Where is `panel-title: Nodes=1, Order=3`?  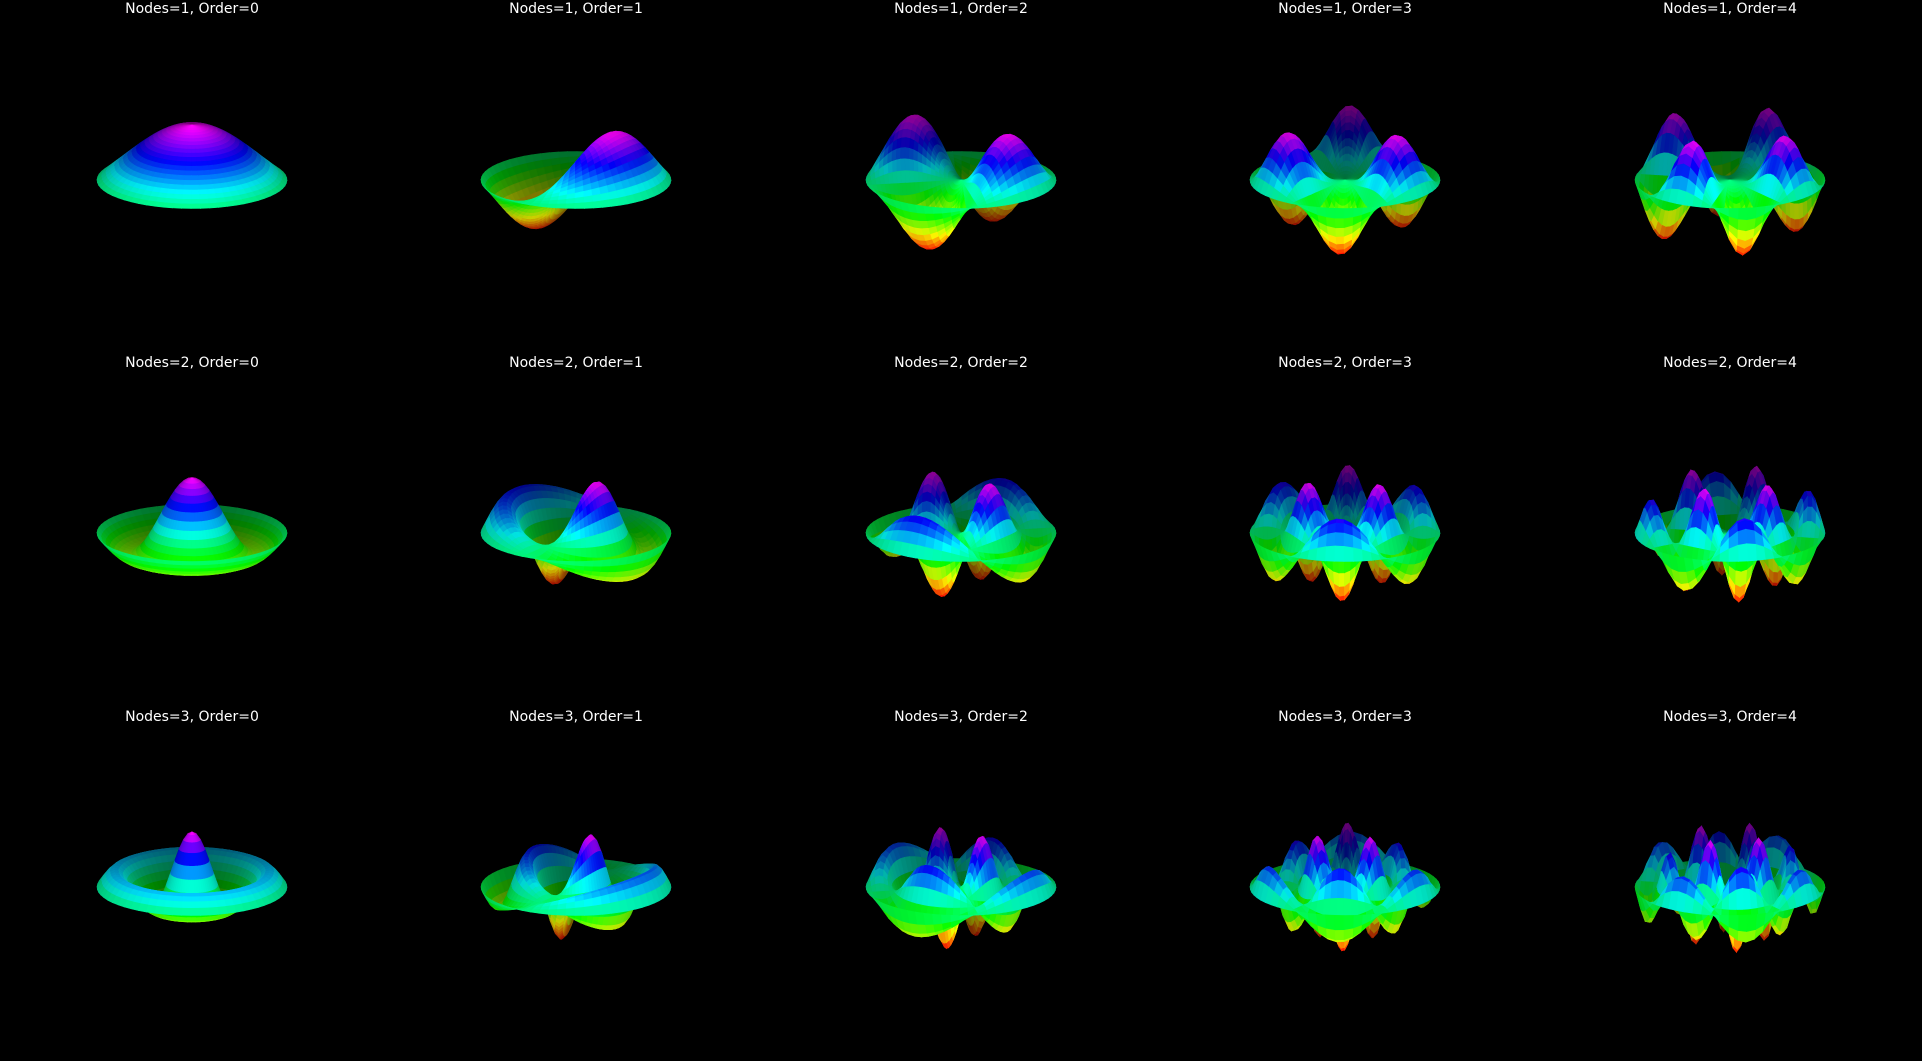
panel-title: Nodes=1, Order=3 is located at coordinates (1345, 9).